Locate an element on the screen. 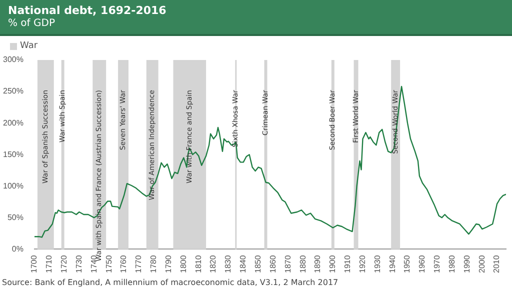 The width and height of the screenshot is (512, 292). x-tick-label: 1720 is located at coordinates (64, 263).